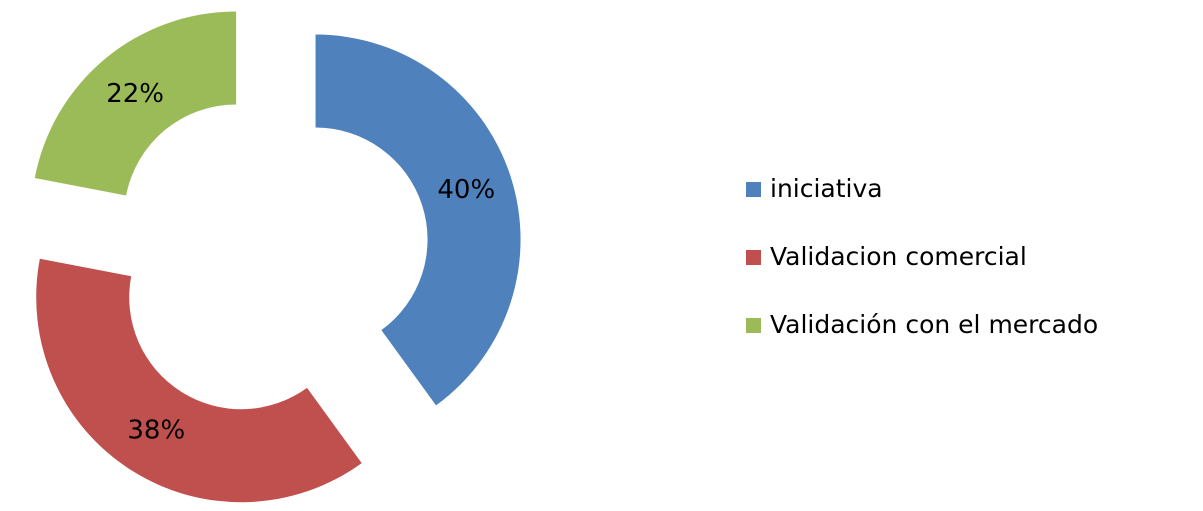  Describe the element at coordinates (135, 94) in the screenshot. I see `data-label: 22%` at that location.